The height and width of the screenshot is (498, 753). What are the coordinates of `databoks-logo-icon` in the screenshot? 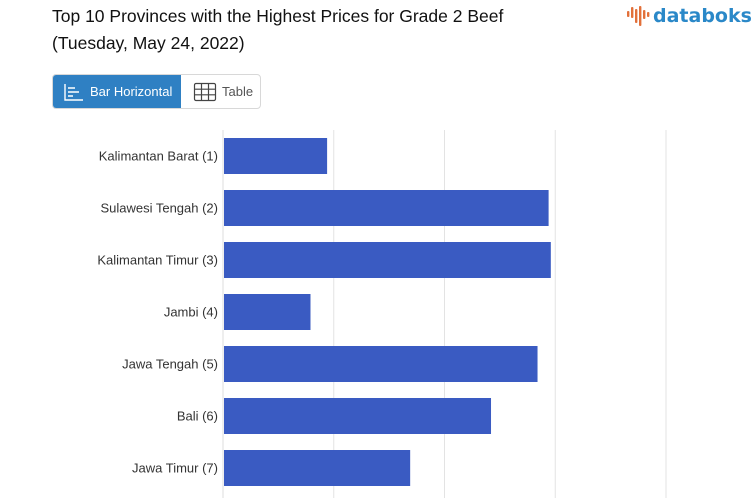 It's located at (638, 16).